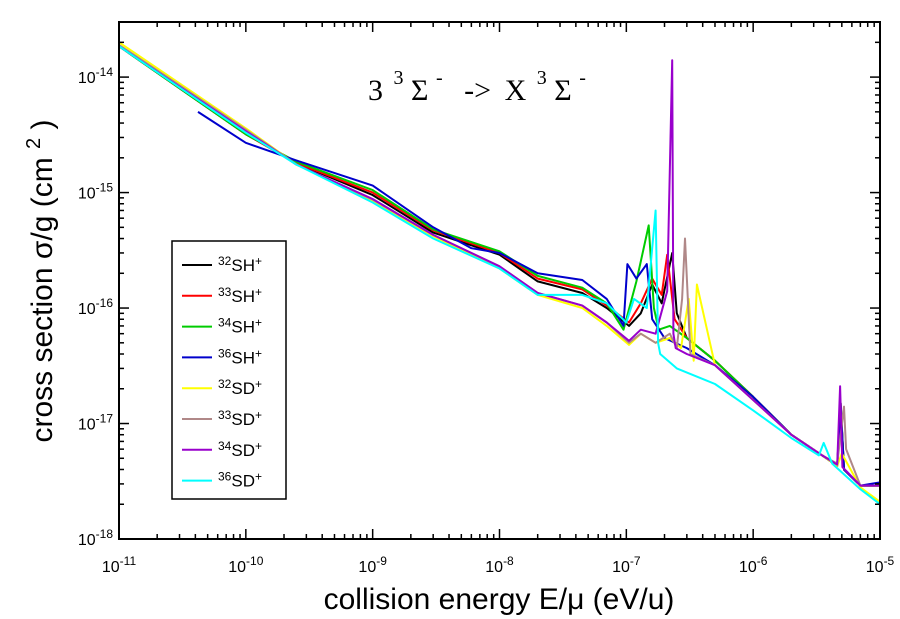 This screenshot has height=619, width=900. What do you see at coordinates (399, 78) in the screenshot?
I see `annotation-state1-sup: 3` at bounding box center [399, 78].